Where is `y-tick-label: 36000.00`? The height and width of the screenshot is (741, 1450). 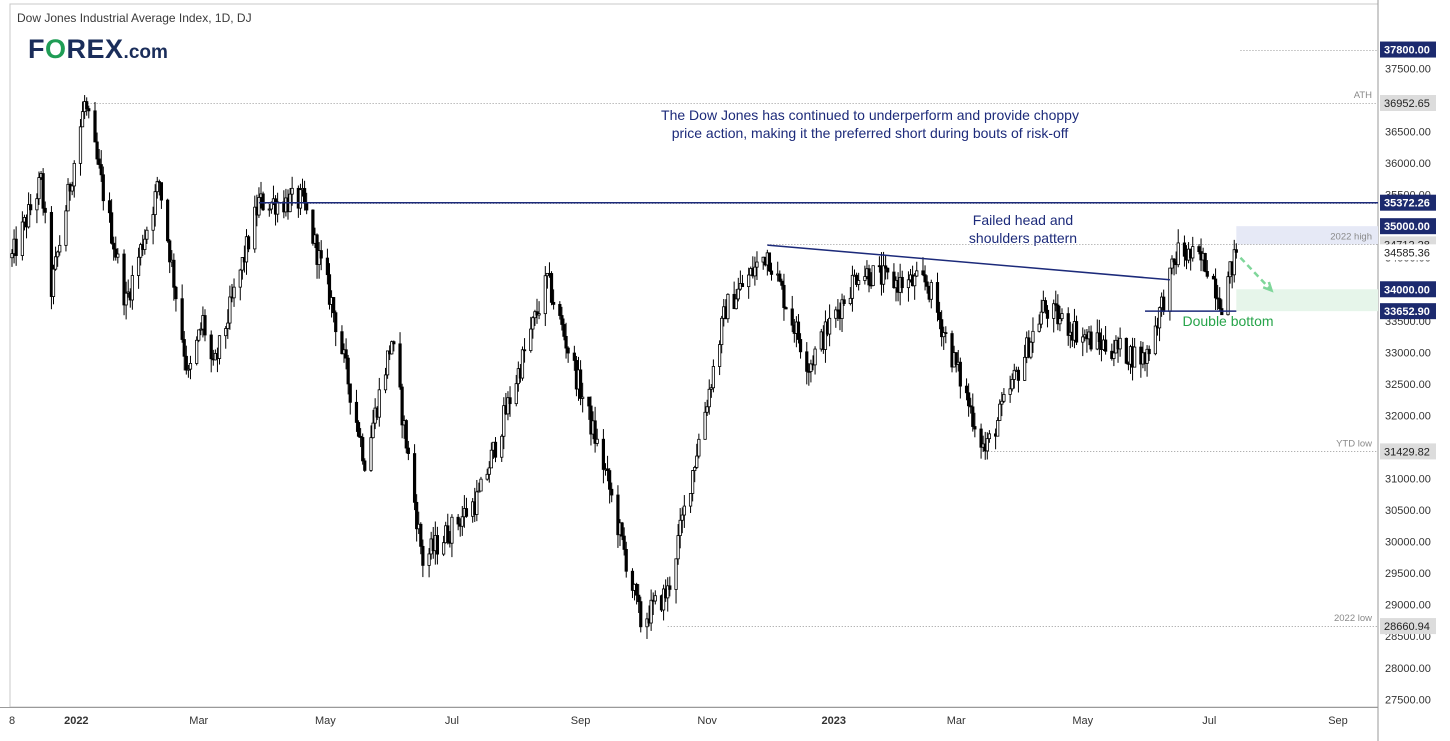 y-tick-label: 36000.00 is located at coordinates (1408, 164).